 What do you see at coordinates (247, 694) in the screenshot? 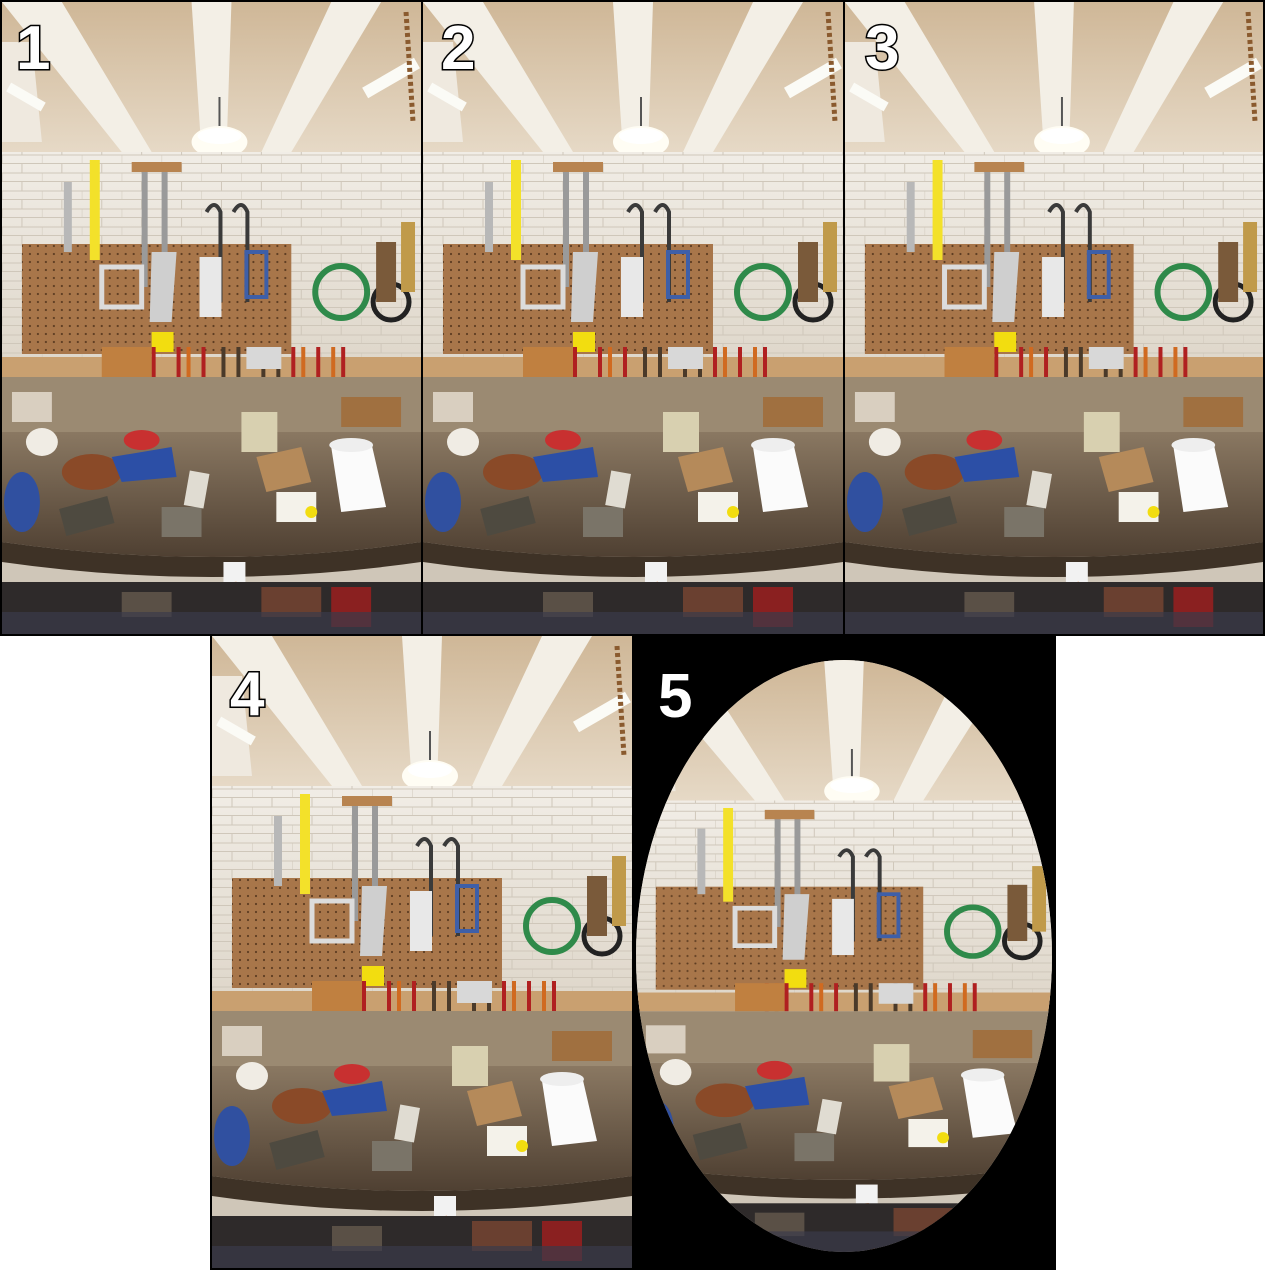
I see `panel-4-number: 4` at bounding box center [247, 694].